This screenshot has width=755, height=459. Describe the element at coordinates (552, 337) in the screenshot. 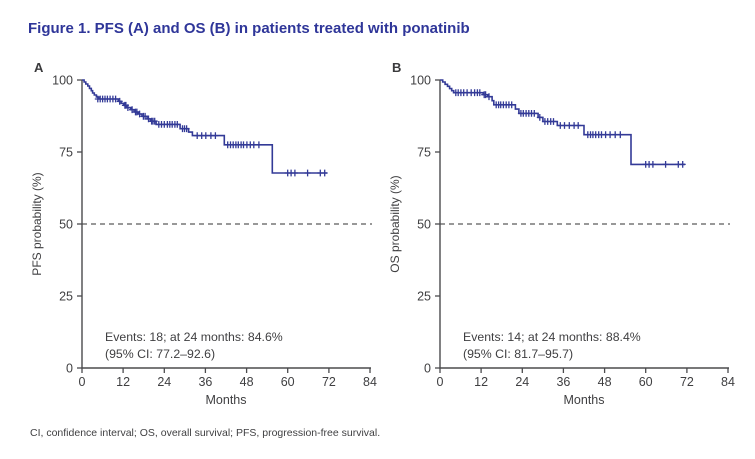

I see `events-annotation-line1: Events: 14; at 24 months: 88.4%` at that location.